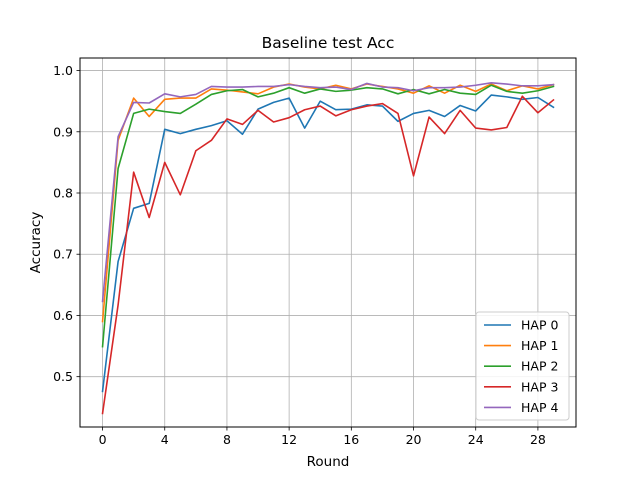 This screenshot has height=480, width=640. I want to click on chart-title: Baseline test Acc, so click(328, 43).